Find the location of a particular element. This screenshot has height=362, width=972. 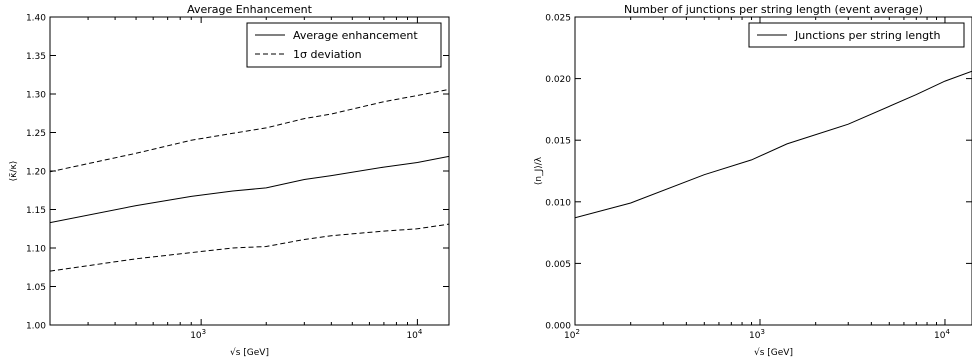

legend-label: Junctions per string length is located at coordinates (867, 35).